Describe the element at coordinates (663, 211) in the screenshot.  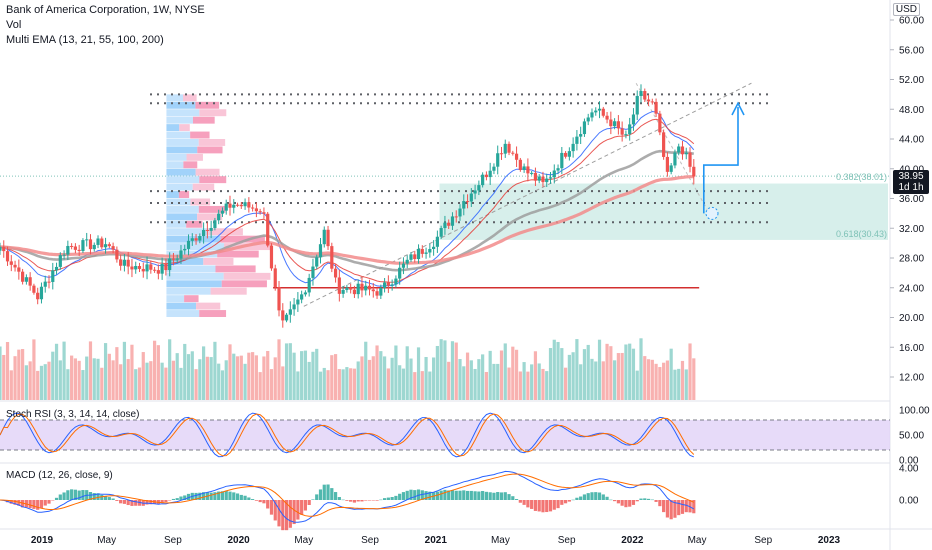
I see `fib-zone` at that location.